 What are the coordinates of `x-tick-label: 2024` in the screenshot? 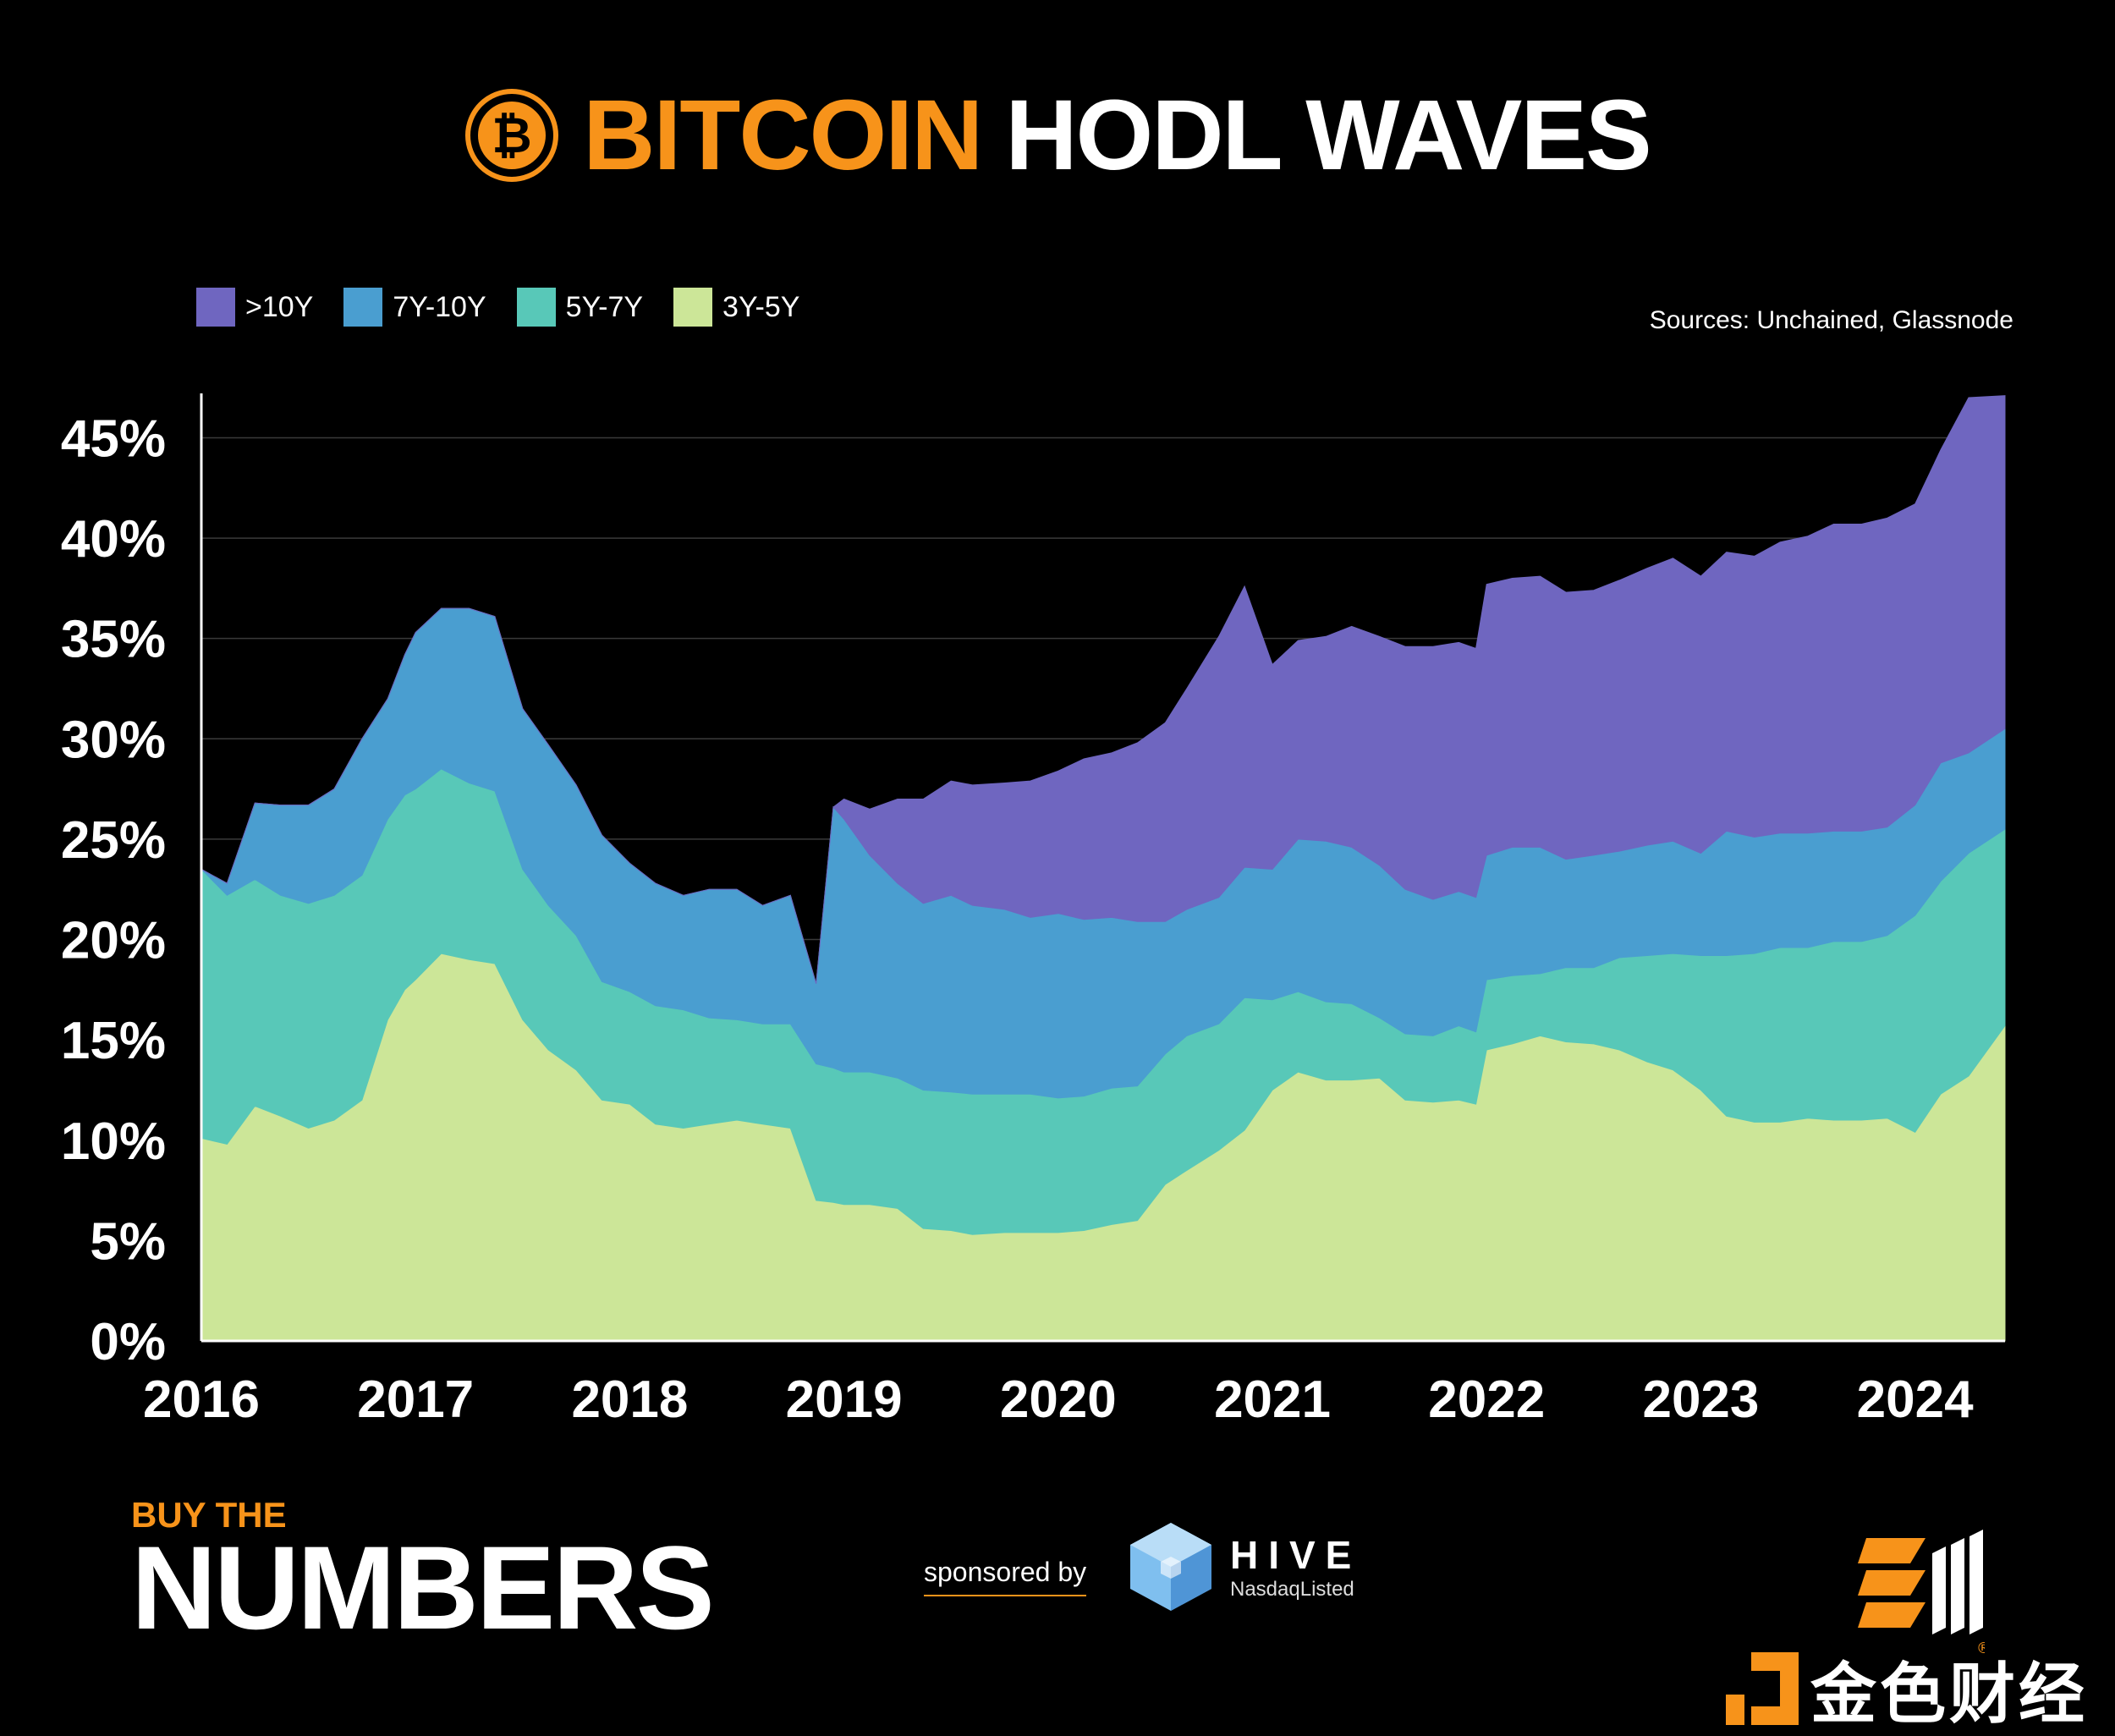 It's located at (1915, 1400).